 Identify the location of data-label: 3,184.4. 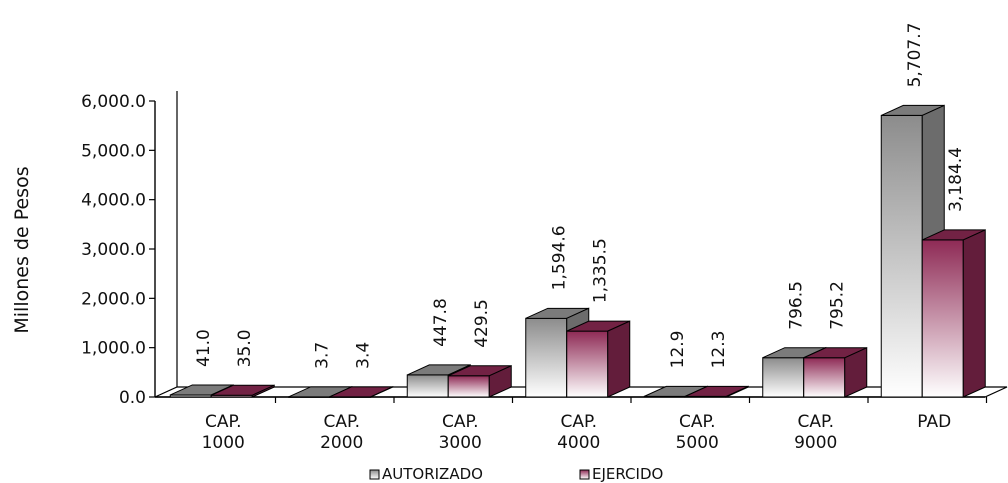
(956, 179).